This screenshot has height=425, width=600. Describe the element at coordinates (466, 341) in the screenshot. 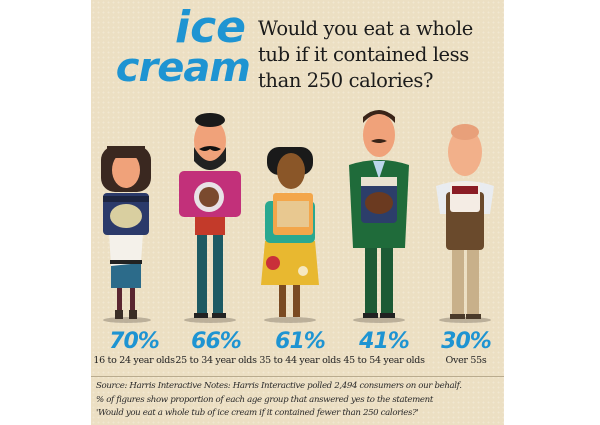

I see `stat-percent: 30%` at that location.